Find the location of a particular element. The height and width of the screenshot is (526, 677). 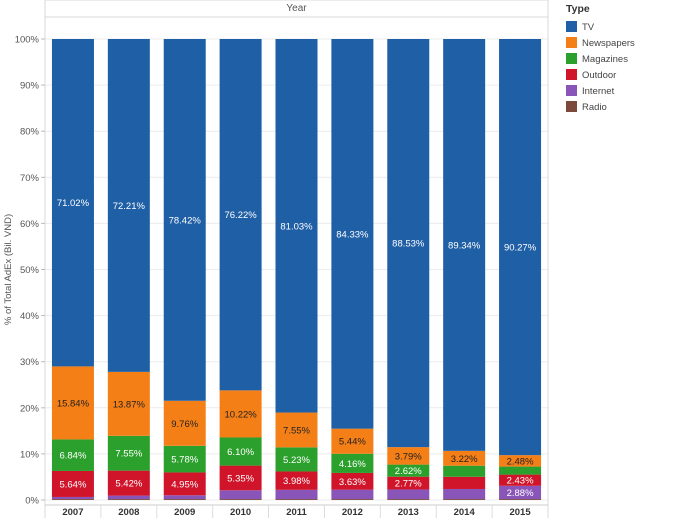

y-tick-label: 40% is located at coordinates (30, 316).